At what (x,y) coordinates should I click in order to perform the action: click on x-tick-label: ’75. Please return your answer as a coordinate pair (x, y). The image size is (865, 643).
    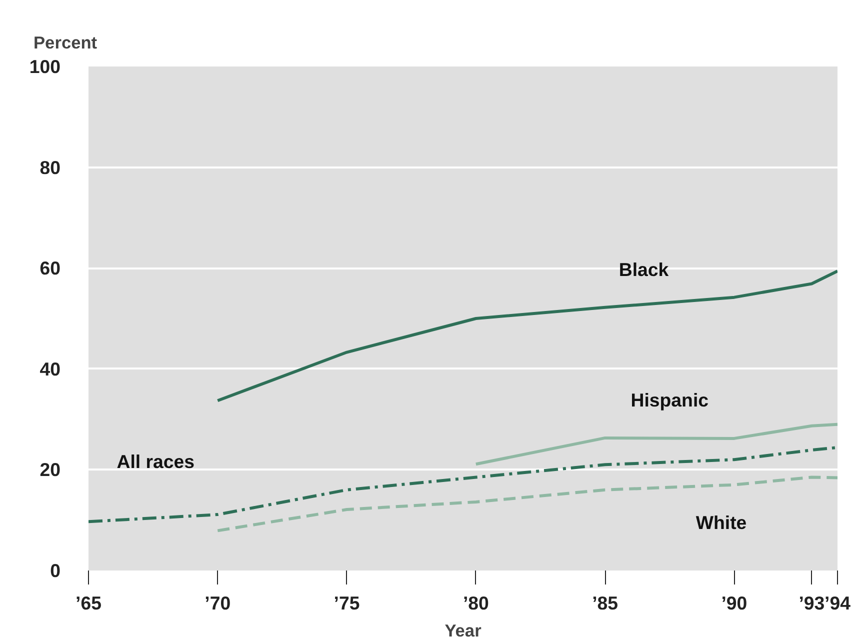
    Looking at the image, I should click on (347, 603).